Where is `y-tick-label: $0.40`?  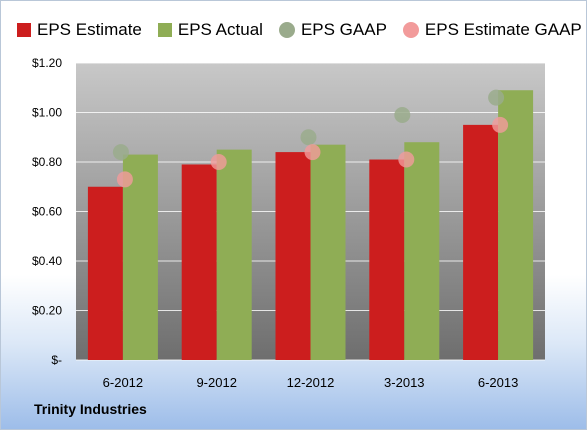 y-tick-label: $0.40 is located at coordinates (47, 261).